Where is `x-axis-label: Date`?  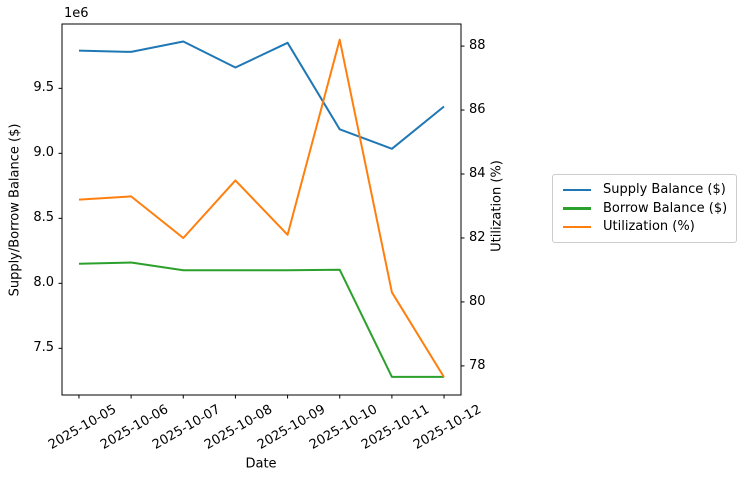 x-axis-label: Date is located at coordinates (261, 464).